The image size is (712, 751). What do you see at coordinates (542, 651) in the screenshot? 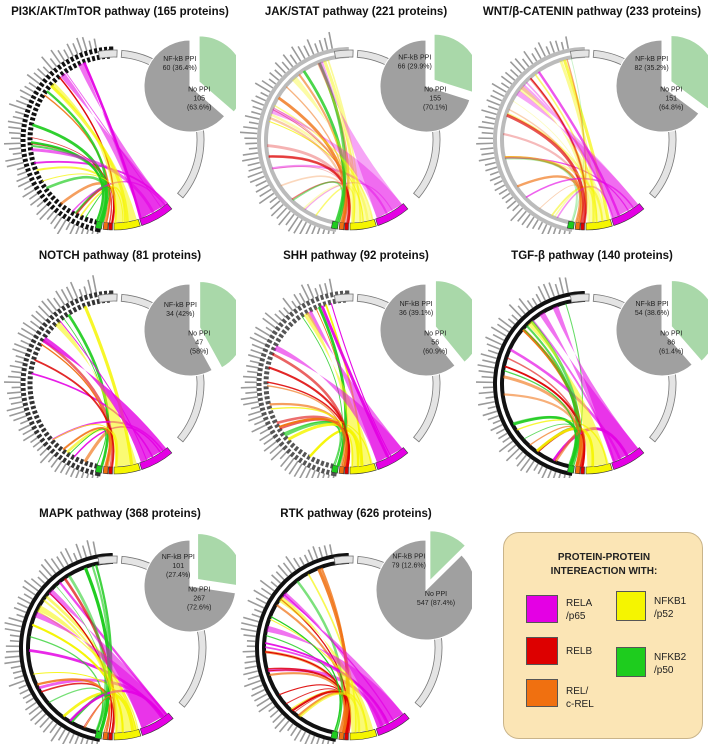
I see `legend-swatch-relb` at bounding box center [542, 651].